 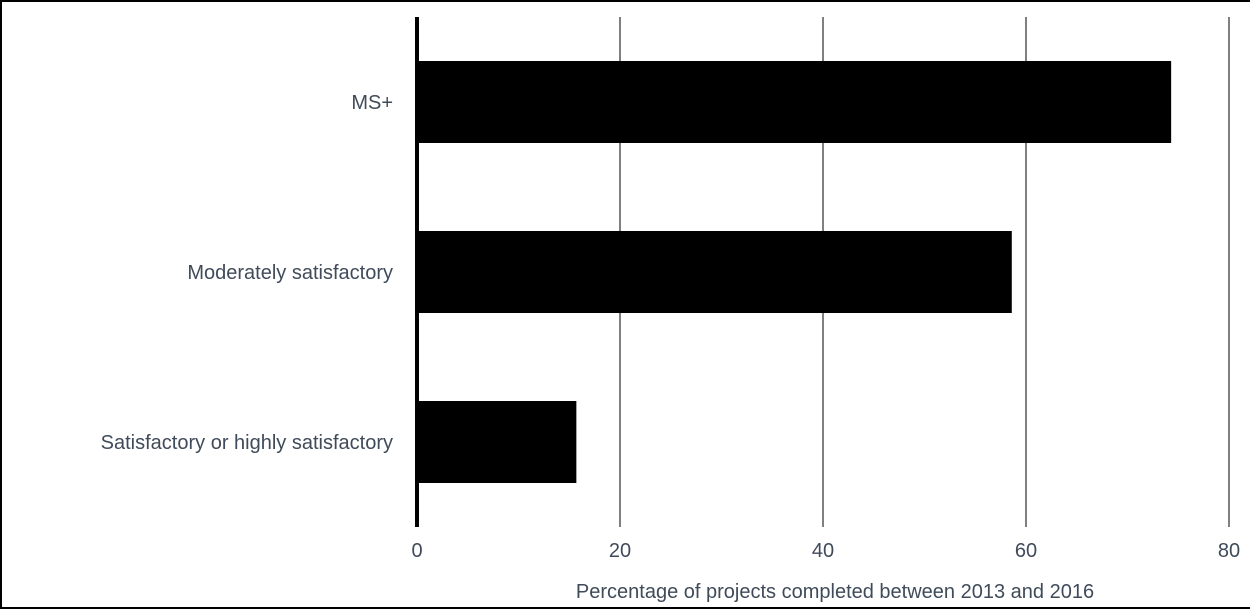 I want to click on x-tick-label-60: 60, so click(x=1026, y=551).